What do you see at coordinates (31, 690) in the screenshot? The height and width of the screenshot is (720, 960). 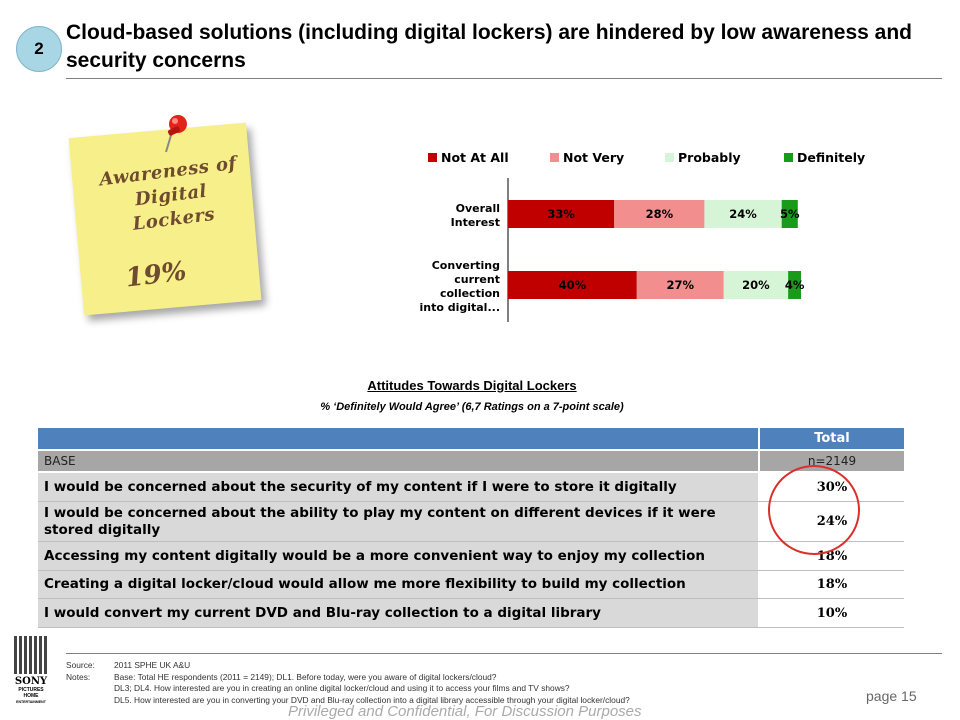 I see `logo-line2: PICTURES` at bounding box center [31, 690].